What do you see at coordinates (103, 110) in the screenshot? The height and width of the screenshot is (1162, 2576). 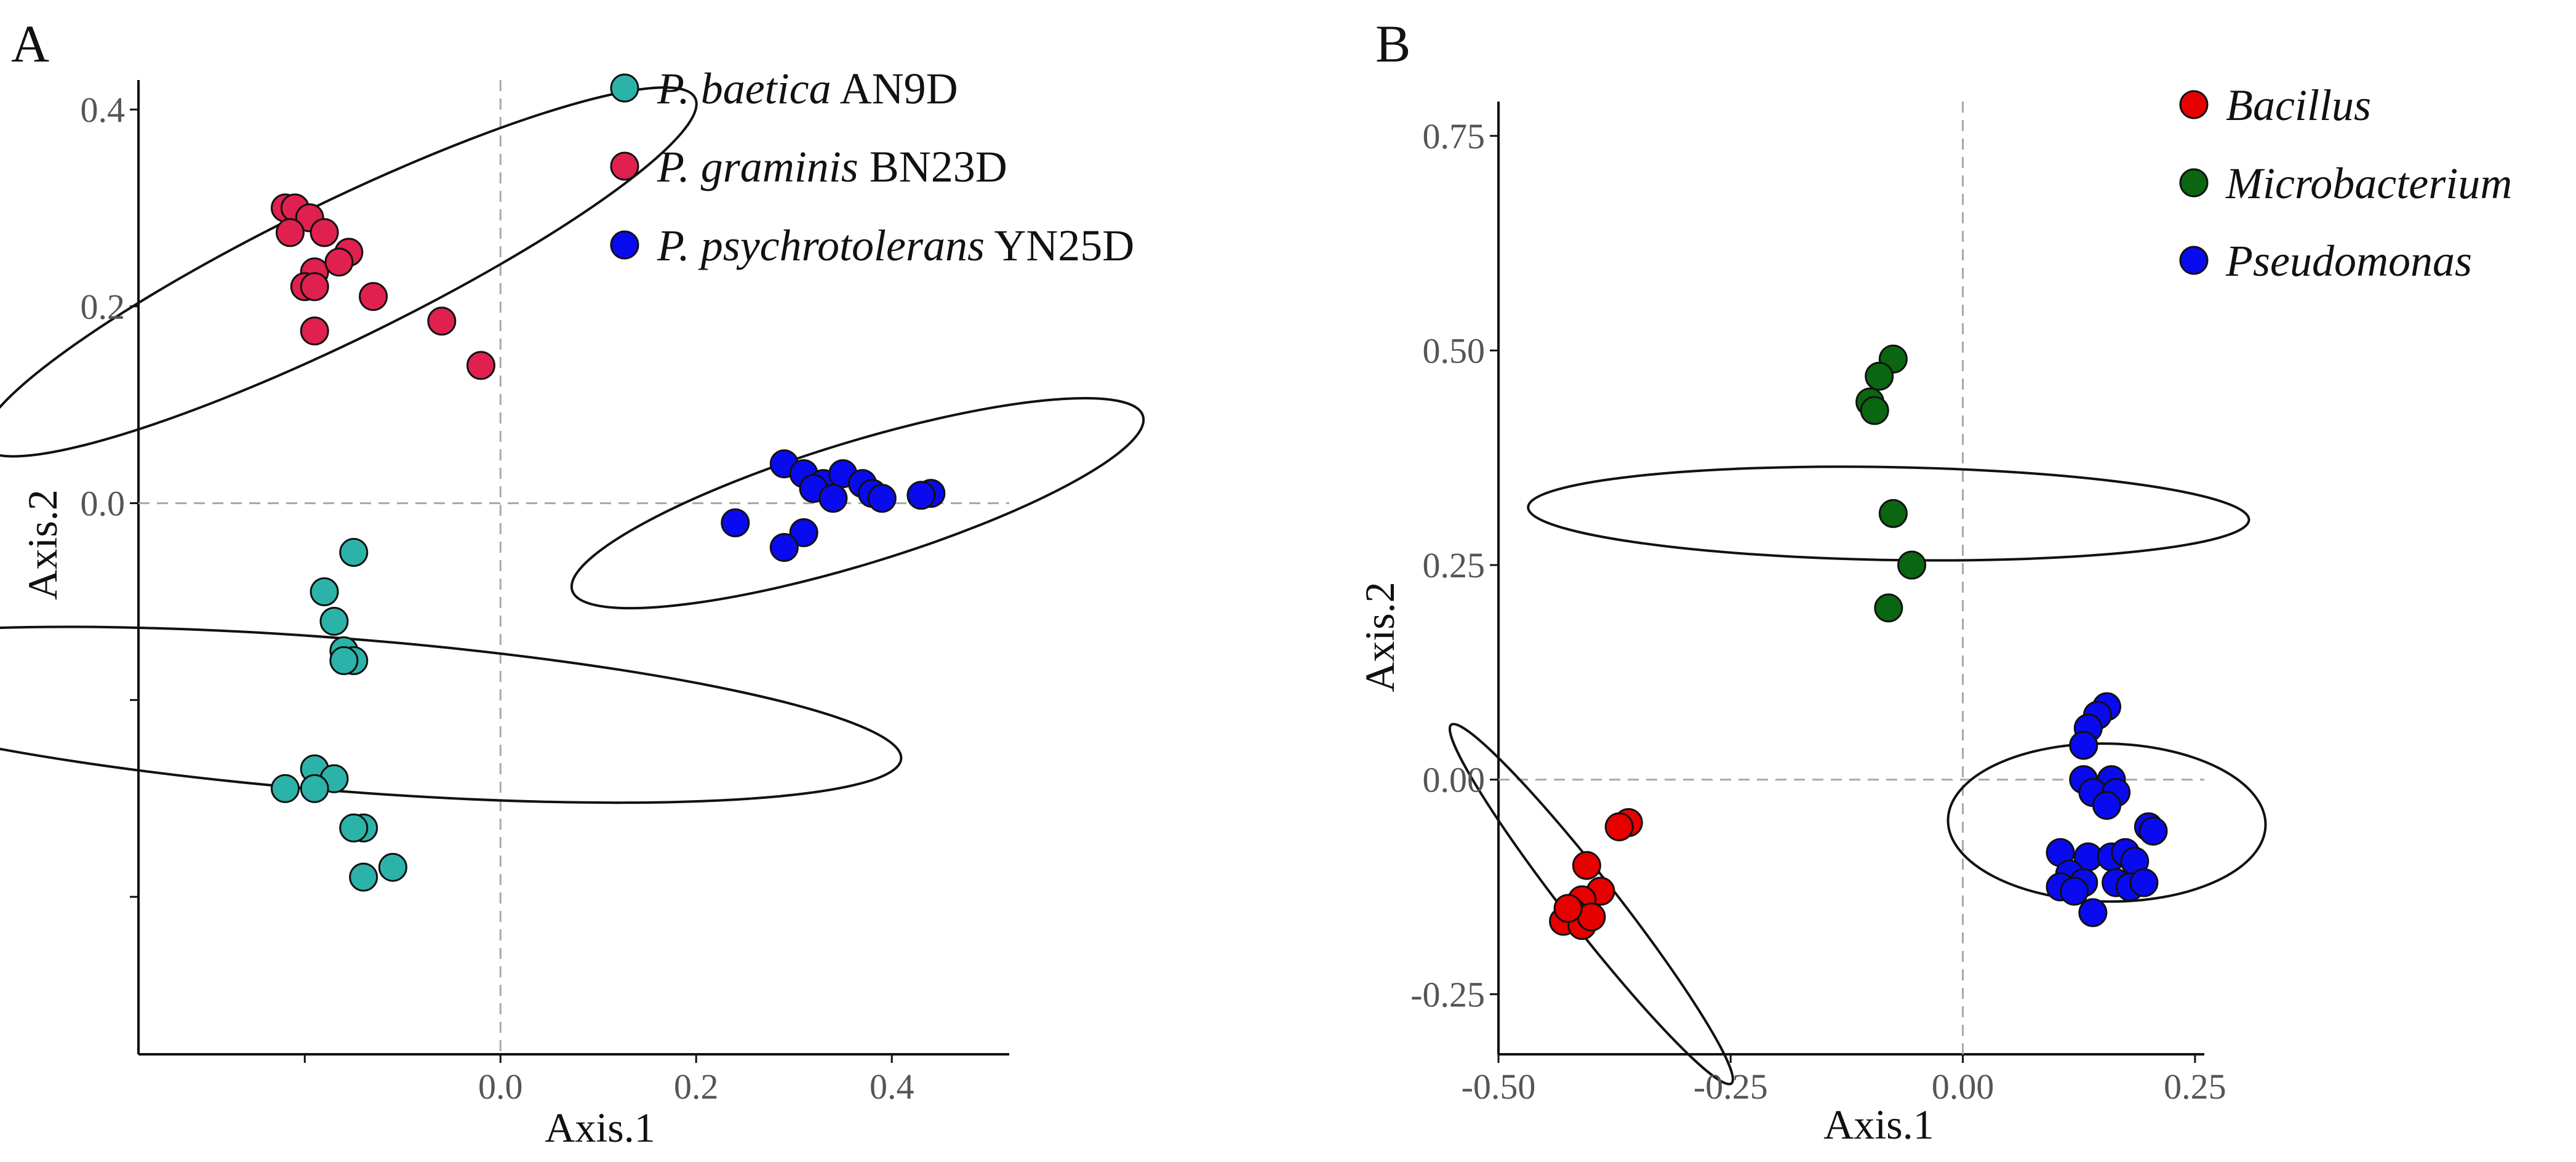 I see `y-tick-label: 0.4` at bounding box center [103, 110].